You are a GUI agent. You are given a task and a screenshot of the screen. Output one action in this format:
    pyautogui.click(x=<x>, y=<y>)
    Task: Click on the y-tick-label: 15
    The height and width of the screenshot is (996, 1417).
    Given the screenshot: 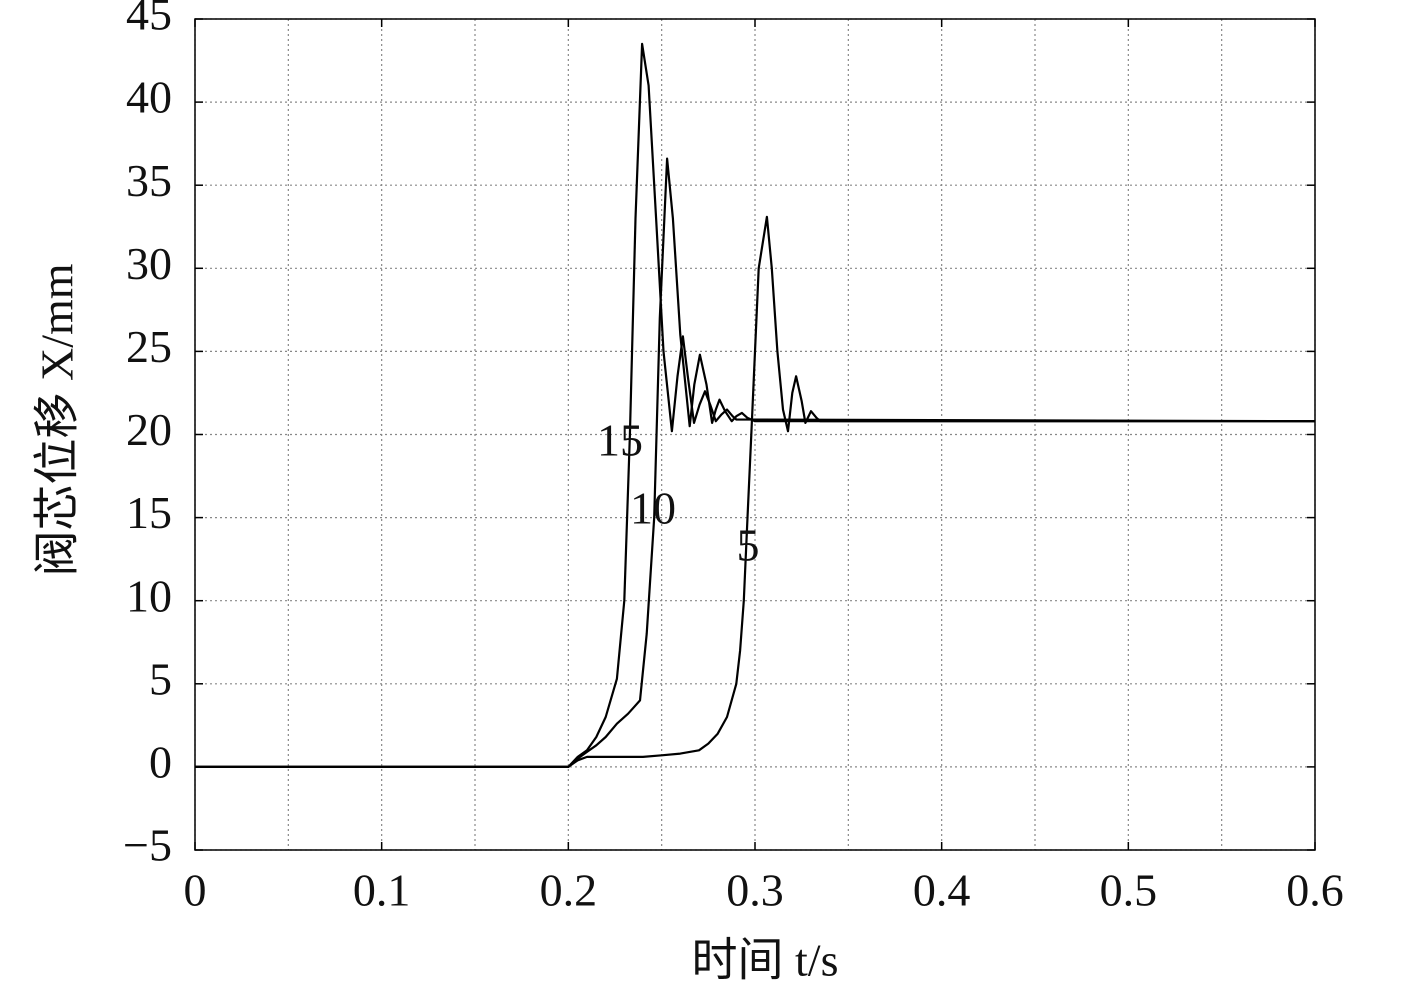 What is the action you would take?
    pyautogui.click(x=149, y=512)
    